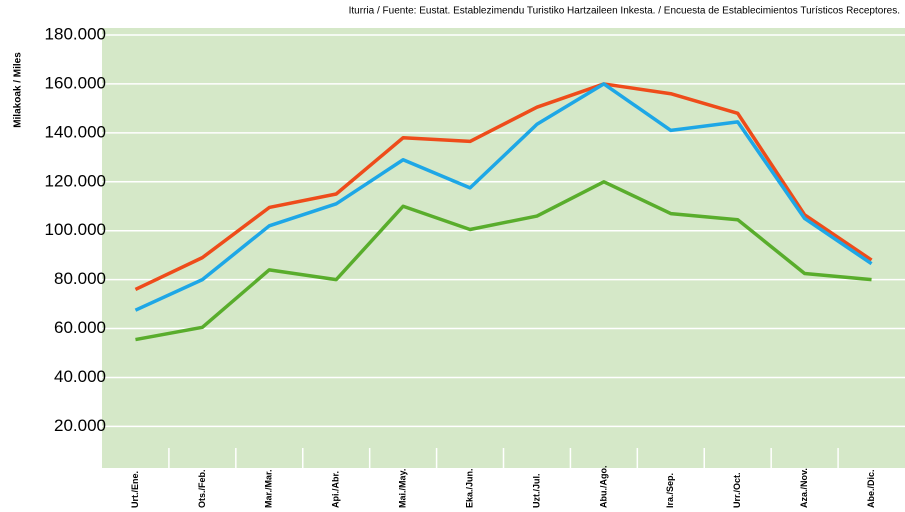 Image resolution: width=905 pixels, height=512 pixels. Describe the element at coordinates (75, 33) in the screenshot. I see `y-tick-label: 180.000` at that location.